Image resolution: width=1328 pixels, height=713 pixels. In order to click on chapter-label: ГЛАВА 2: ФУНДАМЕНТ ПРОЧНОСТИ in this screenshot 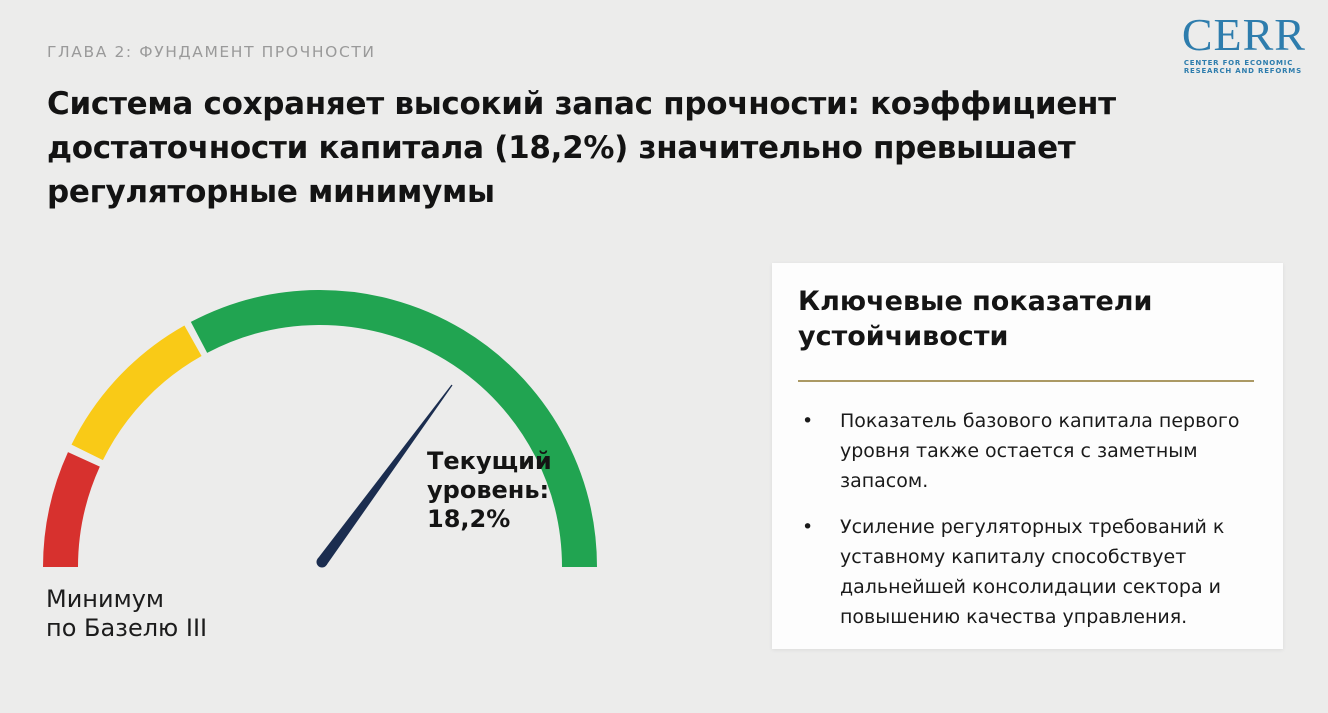, I will do `click(211, 52)`.